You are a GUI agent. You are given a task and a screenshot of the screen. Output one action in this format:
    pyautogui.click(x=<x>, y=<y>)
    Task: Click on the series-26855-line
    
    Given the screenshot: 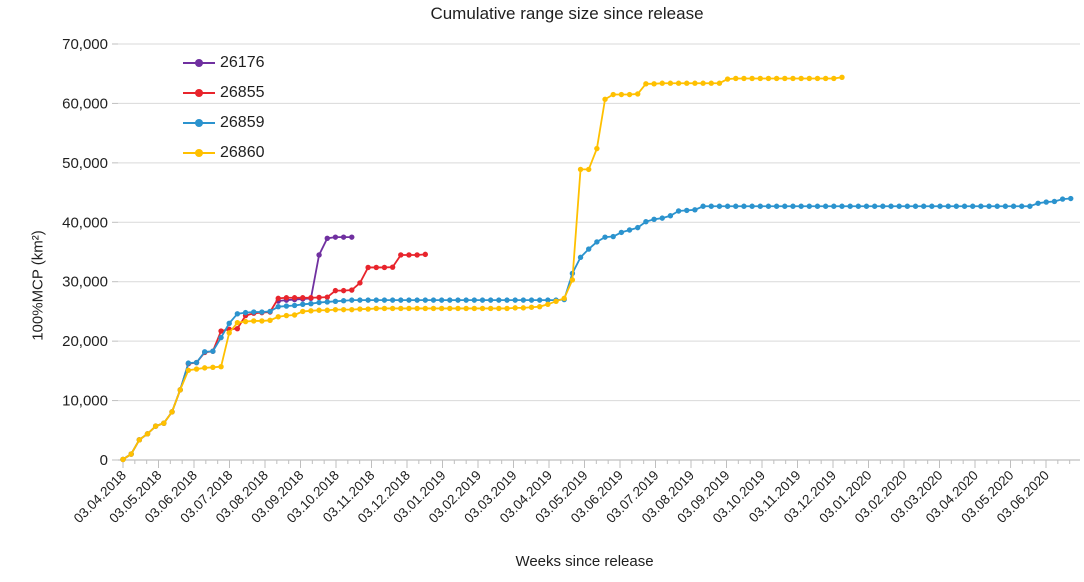 What is the action you would take?
    pyautogui.click(x=274, y=357)
    